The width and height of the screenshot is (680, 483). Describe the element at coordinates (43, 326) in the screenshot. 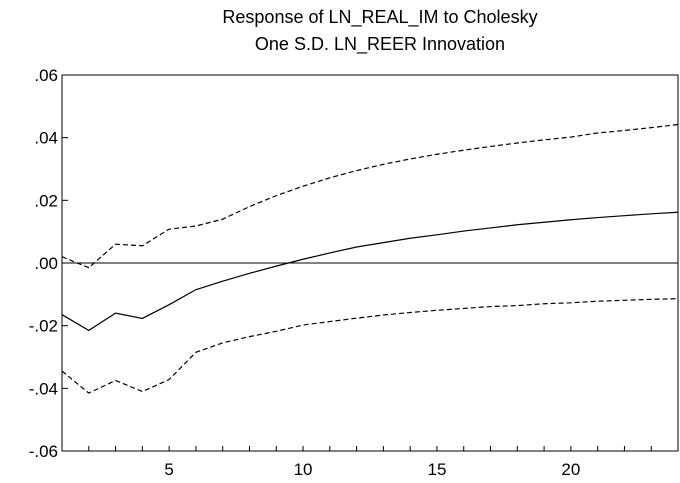

I see `y-tick-label: -.02` at that location.